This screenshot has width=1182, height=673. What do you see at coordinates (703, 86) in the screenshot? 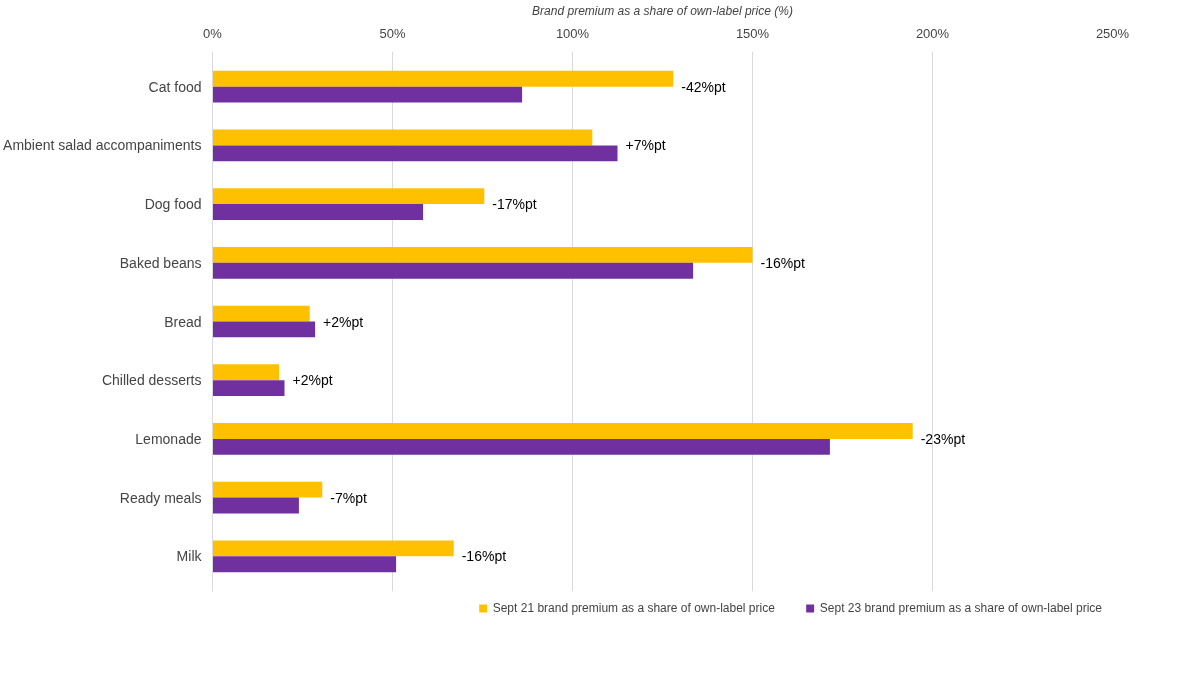
I see `annotation: -42%pt` at bounding box center [703, 86].